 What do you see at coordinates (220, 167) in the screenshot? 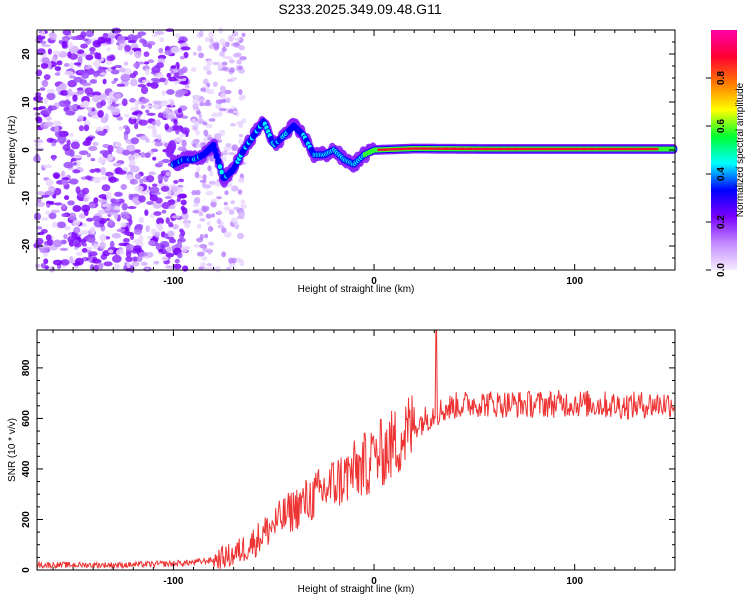
I see `spectrogram-ridge-cyan` at bounding box center [220, 167].